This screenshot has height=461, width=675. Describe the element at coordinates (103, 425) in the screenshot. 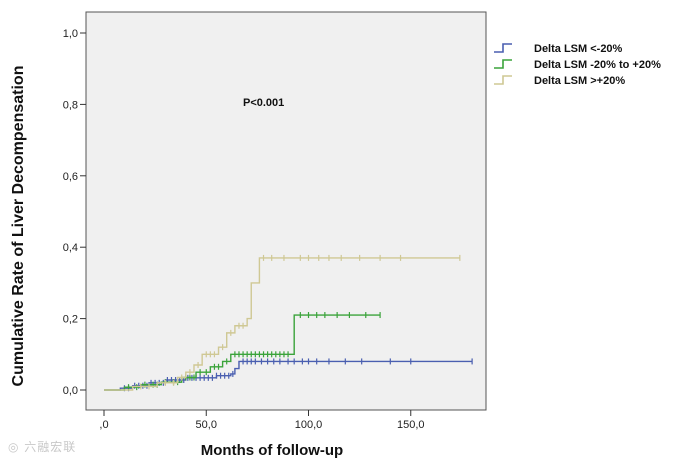

I see `x-tick-label: ,0` at that location.